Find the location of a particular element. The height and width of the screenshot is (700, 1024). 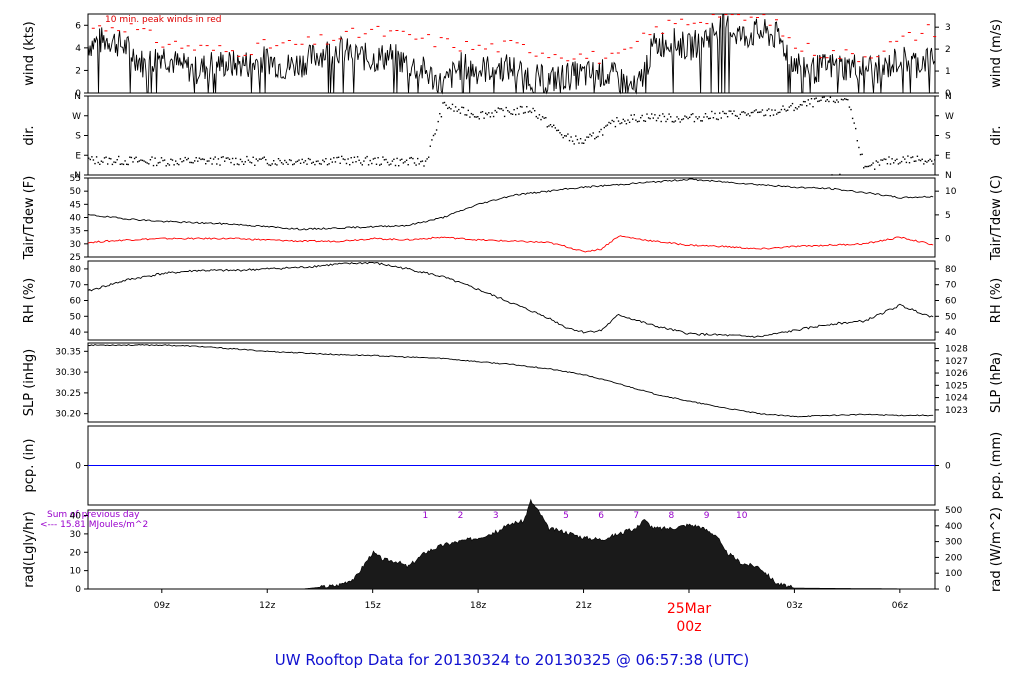

date-marker-date: 25Mar is located at coordinates (689, 609).